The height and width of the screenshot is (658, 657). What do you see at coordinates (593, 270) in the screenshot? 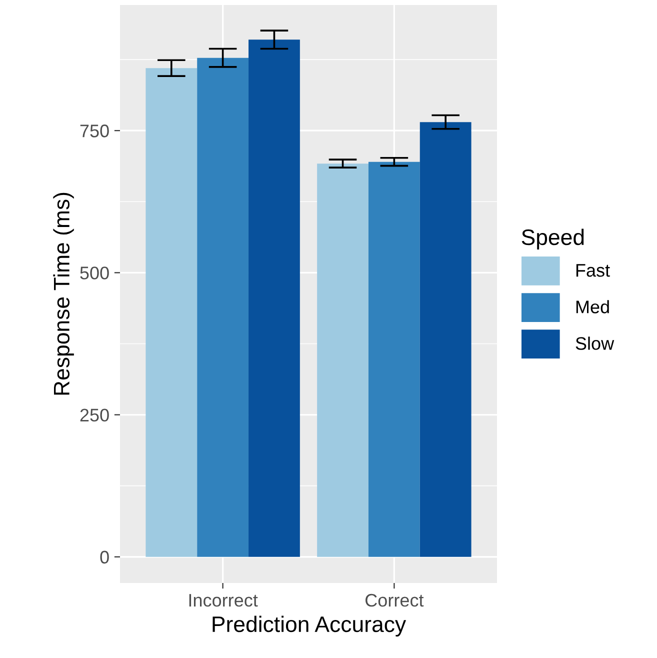
I see `legend-label: Fast` at bounding box center [593, 270].